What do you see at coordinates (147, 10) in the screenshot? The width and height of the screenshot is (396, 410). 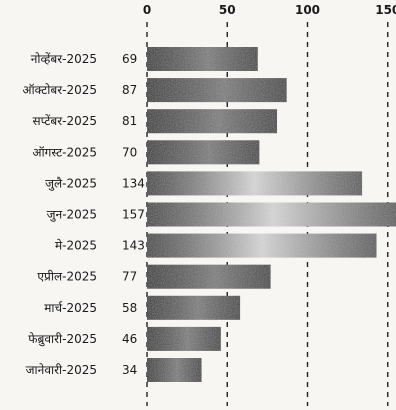 I see `x-tick-label: 0` at bounding box center [147, 10].